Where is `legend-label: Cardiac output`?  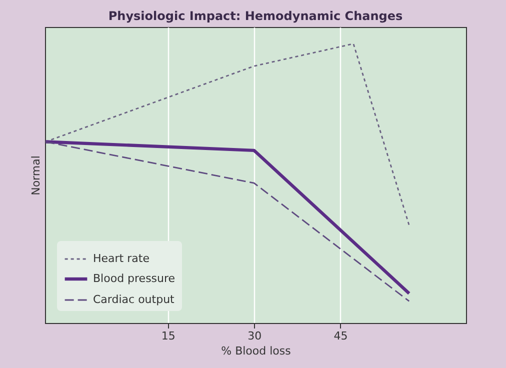 legend-label: Cardiac output is located at coordinates (134, 299).